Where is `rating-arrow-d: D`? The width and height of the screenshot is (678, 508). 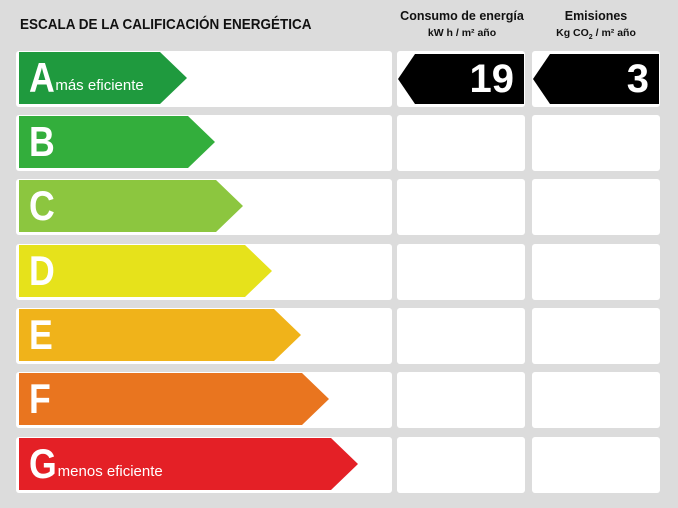 rating-arrow-d: D is located at coordinates (145, 271).